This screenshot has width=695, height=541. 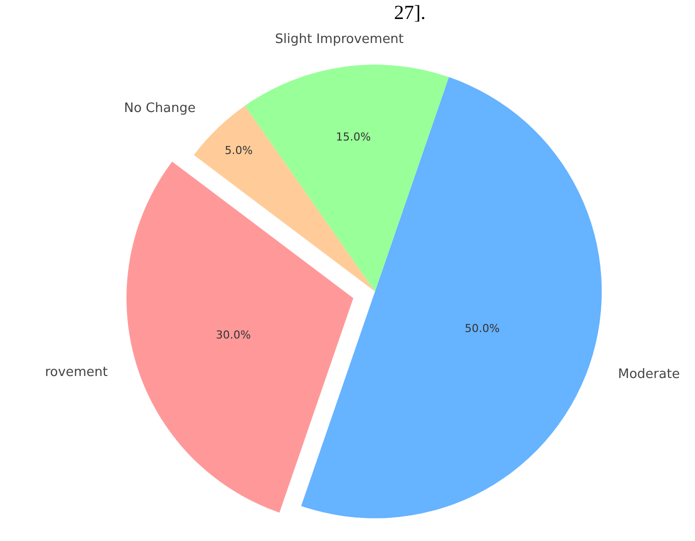 What do you see at coordinates (353, 137) in the screenshot?
I see `data-label: 15.0%` at bounding box center [353, 137].